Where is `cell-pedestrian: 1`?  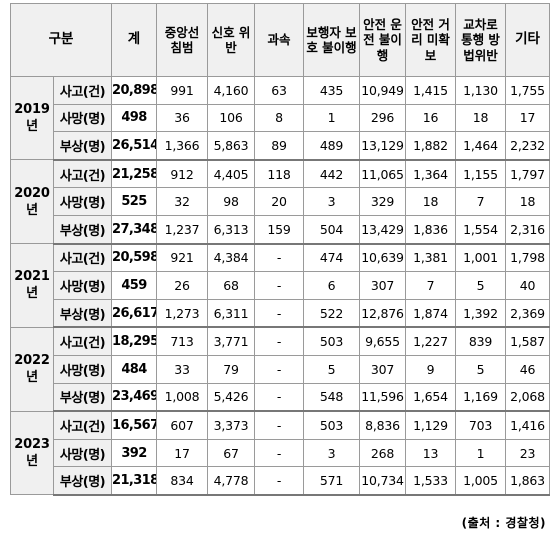
cell-pedestrian: 1 is located at coordinates (331, 118).